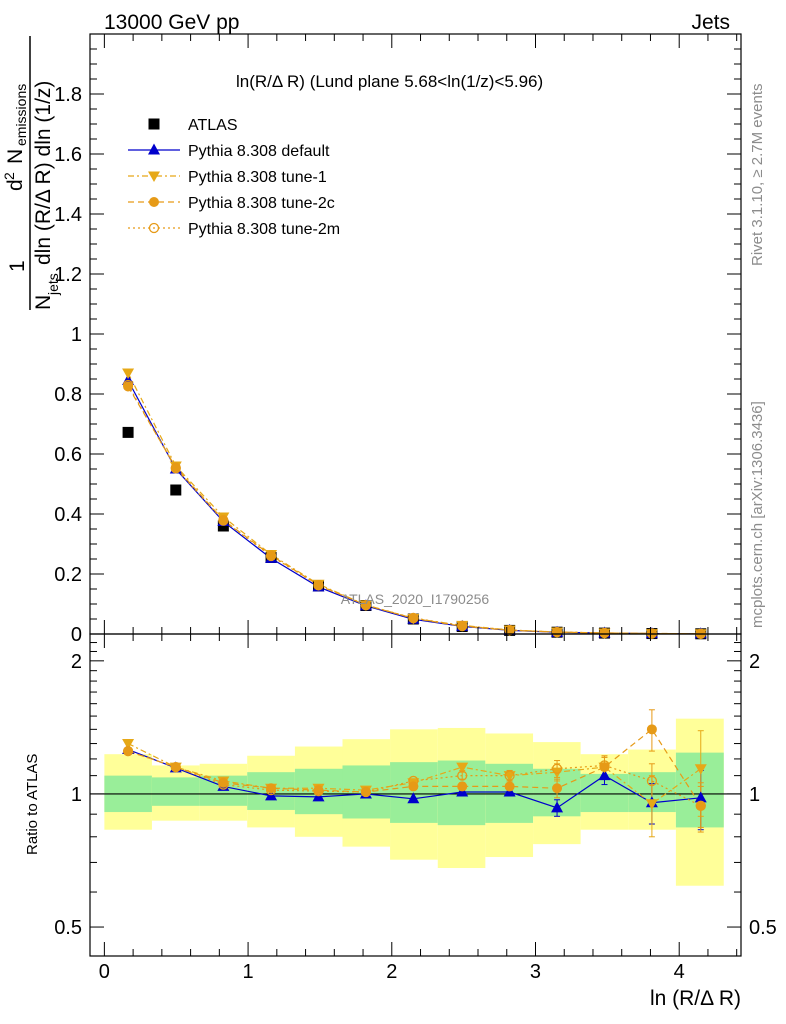 The width and height of the screenshot is (786, 1024). Describe the element at coordinates (68, 275) in the screenshot. I see `main-y-tick-label: 1.2` at that location.